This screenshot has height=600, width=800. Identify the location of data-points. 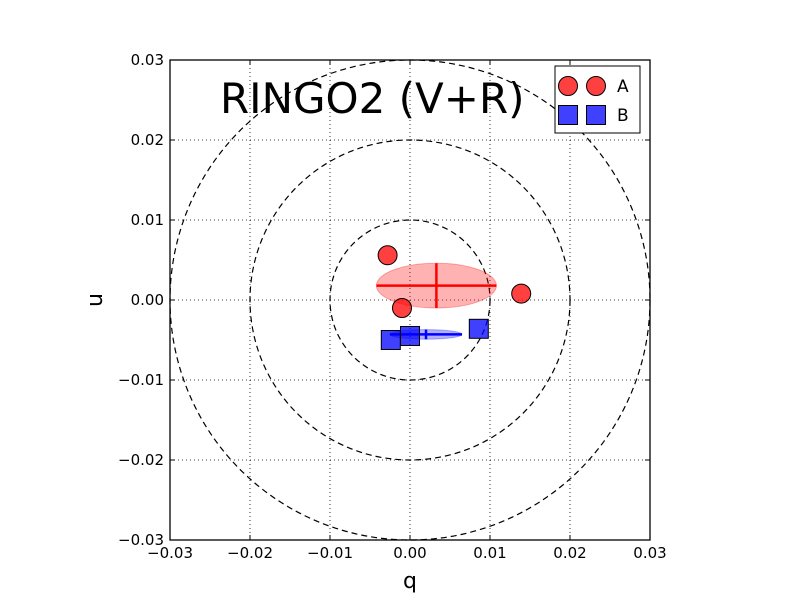
(454, 297).